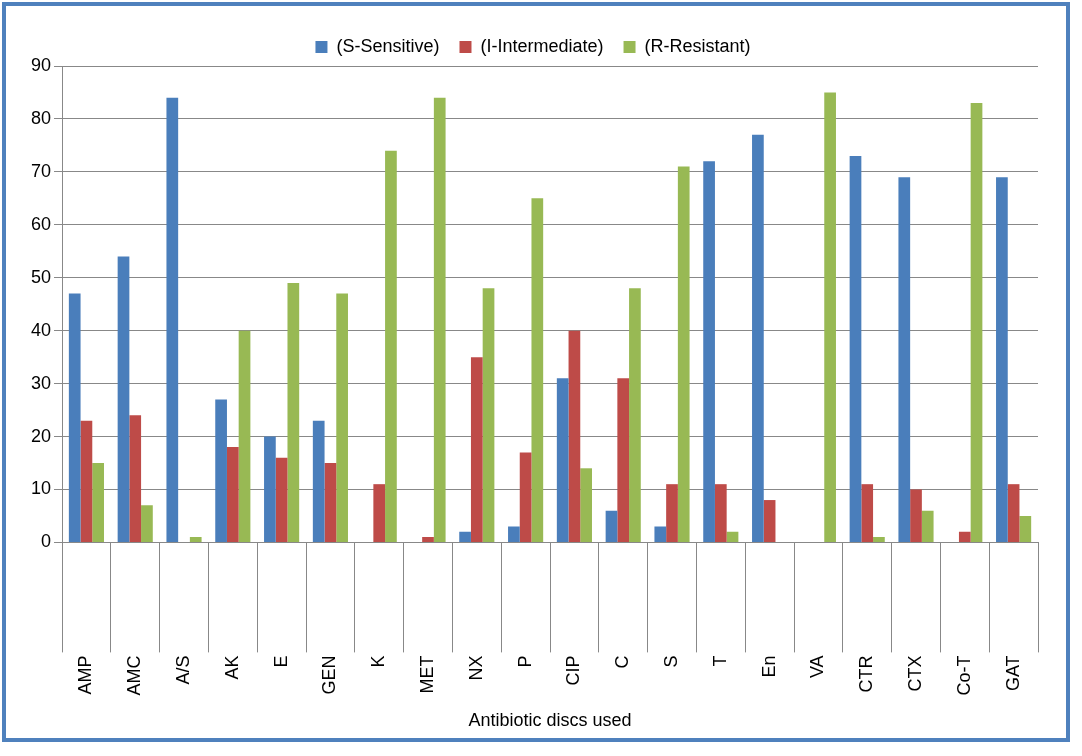 This screenshot has height=756, width=1082. Describe the element at coordinates (41, 488) in the screenshot. I see `y-tick-label: 10` at that location.